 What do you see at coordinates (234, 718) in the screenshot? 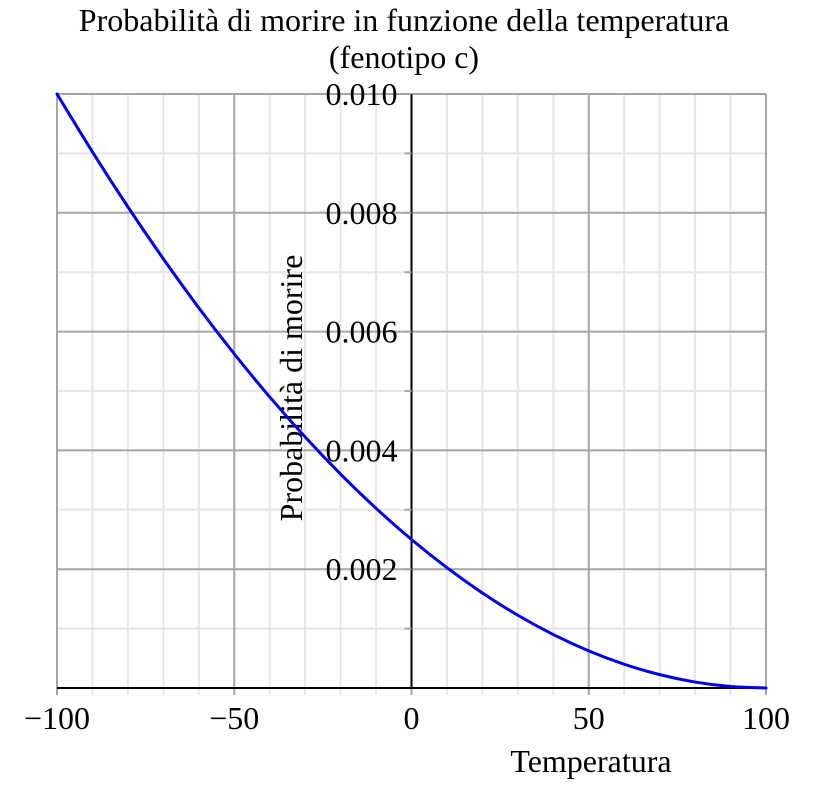
I see `x-tick-label: −50` at bounding box center [234, 718].